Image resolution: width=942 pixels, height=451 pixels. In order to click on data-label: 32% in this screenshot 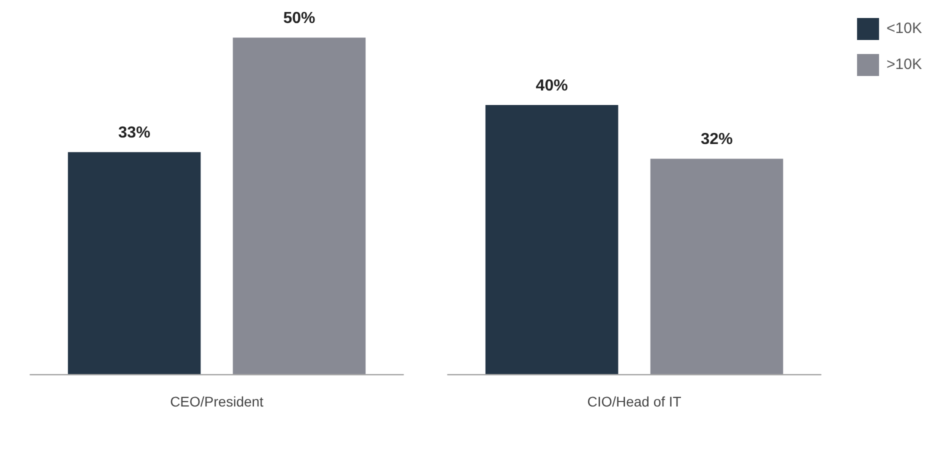, I will do `click(716, 139)`.